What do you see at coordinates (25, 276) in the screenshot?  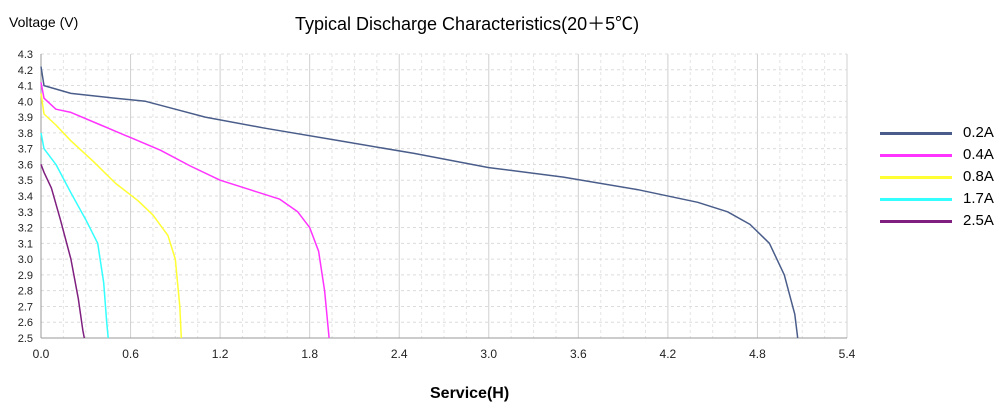 I see `y-tick-label: 2.9` at bounding box center [25, 276].